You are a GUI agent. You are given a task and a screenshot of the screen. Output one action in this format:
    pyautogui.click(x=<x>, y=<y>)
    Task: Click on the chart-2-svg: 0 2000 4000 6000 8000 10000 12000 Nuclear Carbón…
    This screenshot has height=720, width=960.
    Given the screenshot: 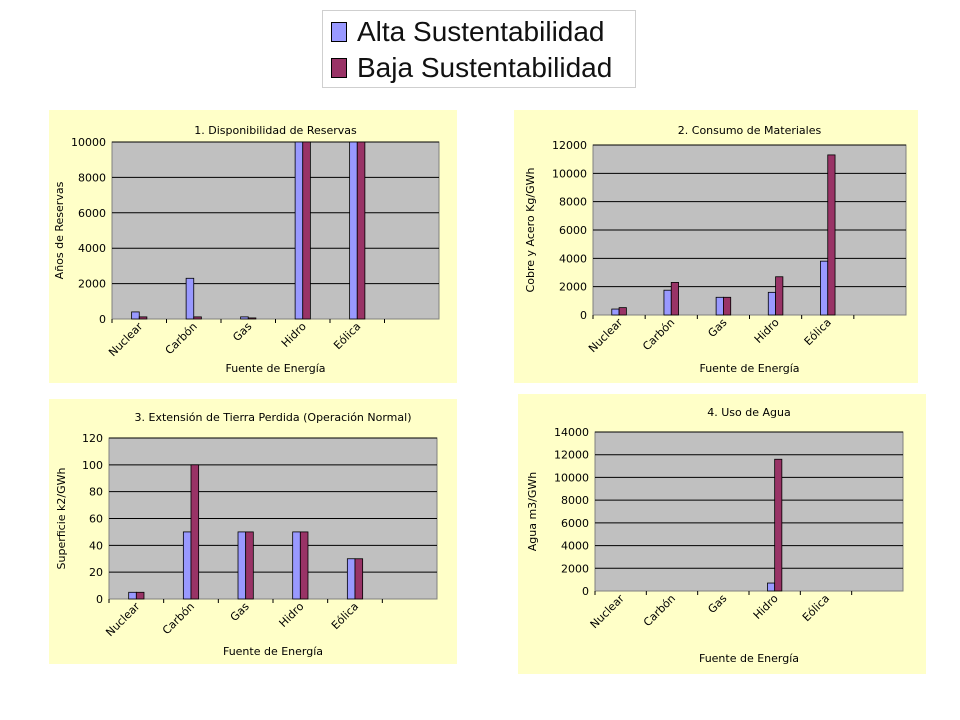 What is the action you would take?
    pyautogui.click(x=715, y=249)
    